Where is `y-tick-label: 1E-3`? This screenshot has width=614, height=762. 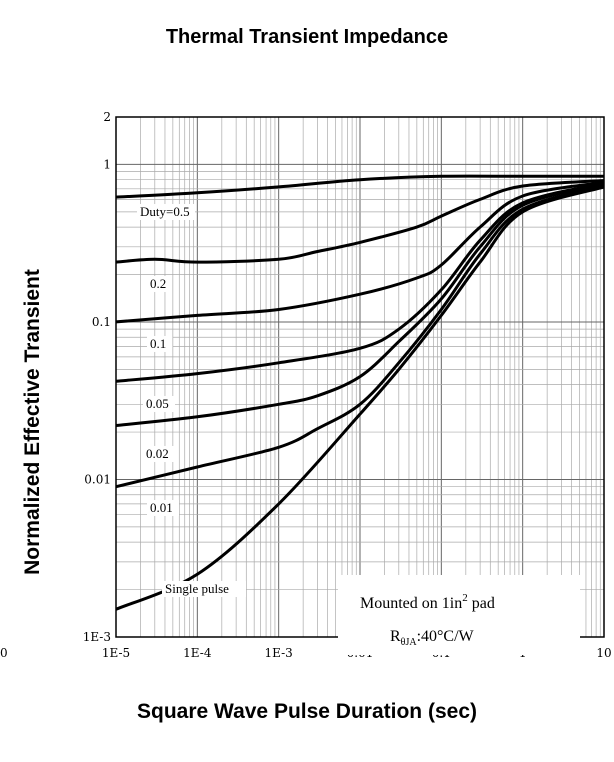
y-tick-label: 1E-3 is located at coordinates (97, 637).